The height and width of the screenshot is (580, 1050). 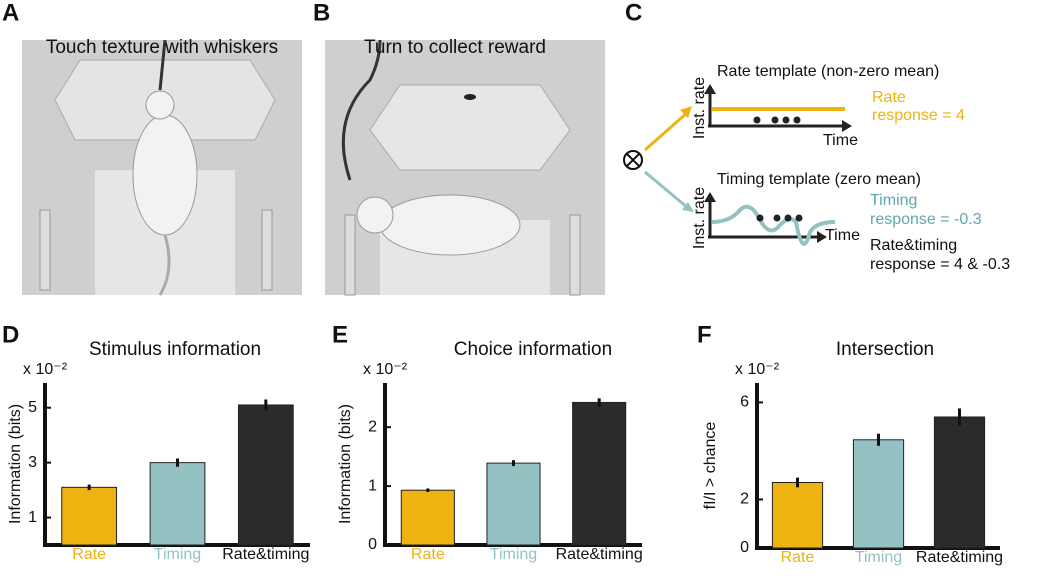 I want to click on chart-title: Intersection, so click(x=885, y=349).